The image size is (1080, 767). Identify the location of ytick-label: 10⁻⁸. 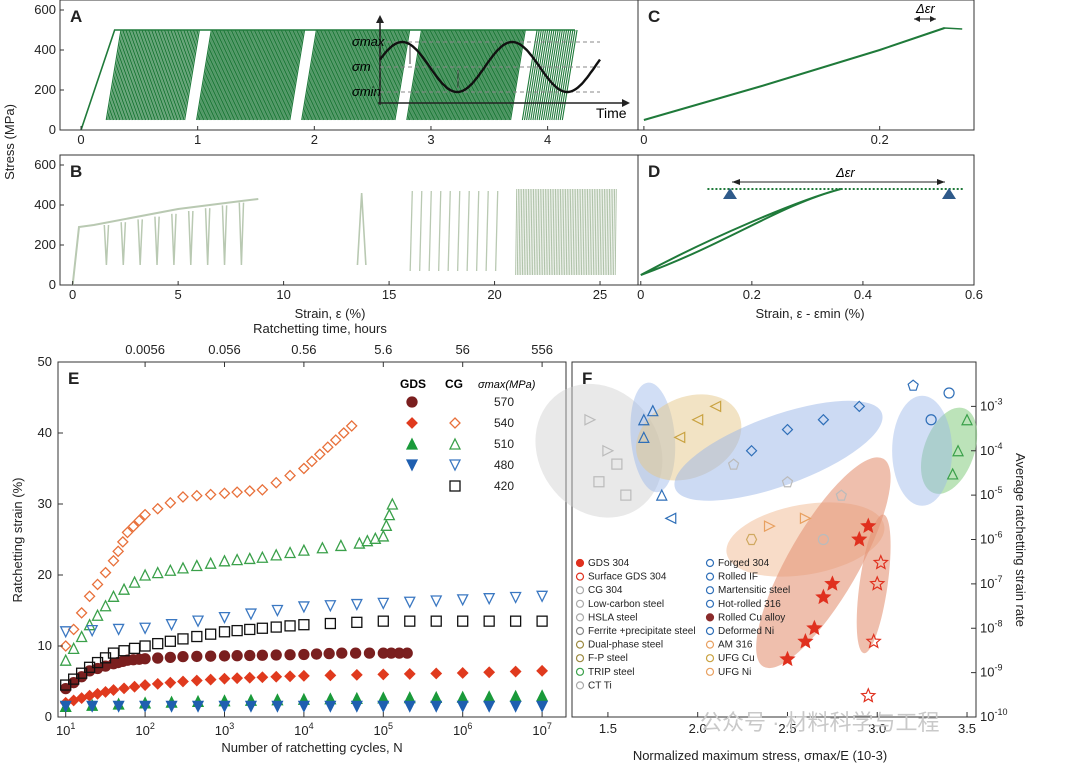
(991, 626).